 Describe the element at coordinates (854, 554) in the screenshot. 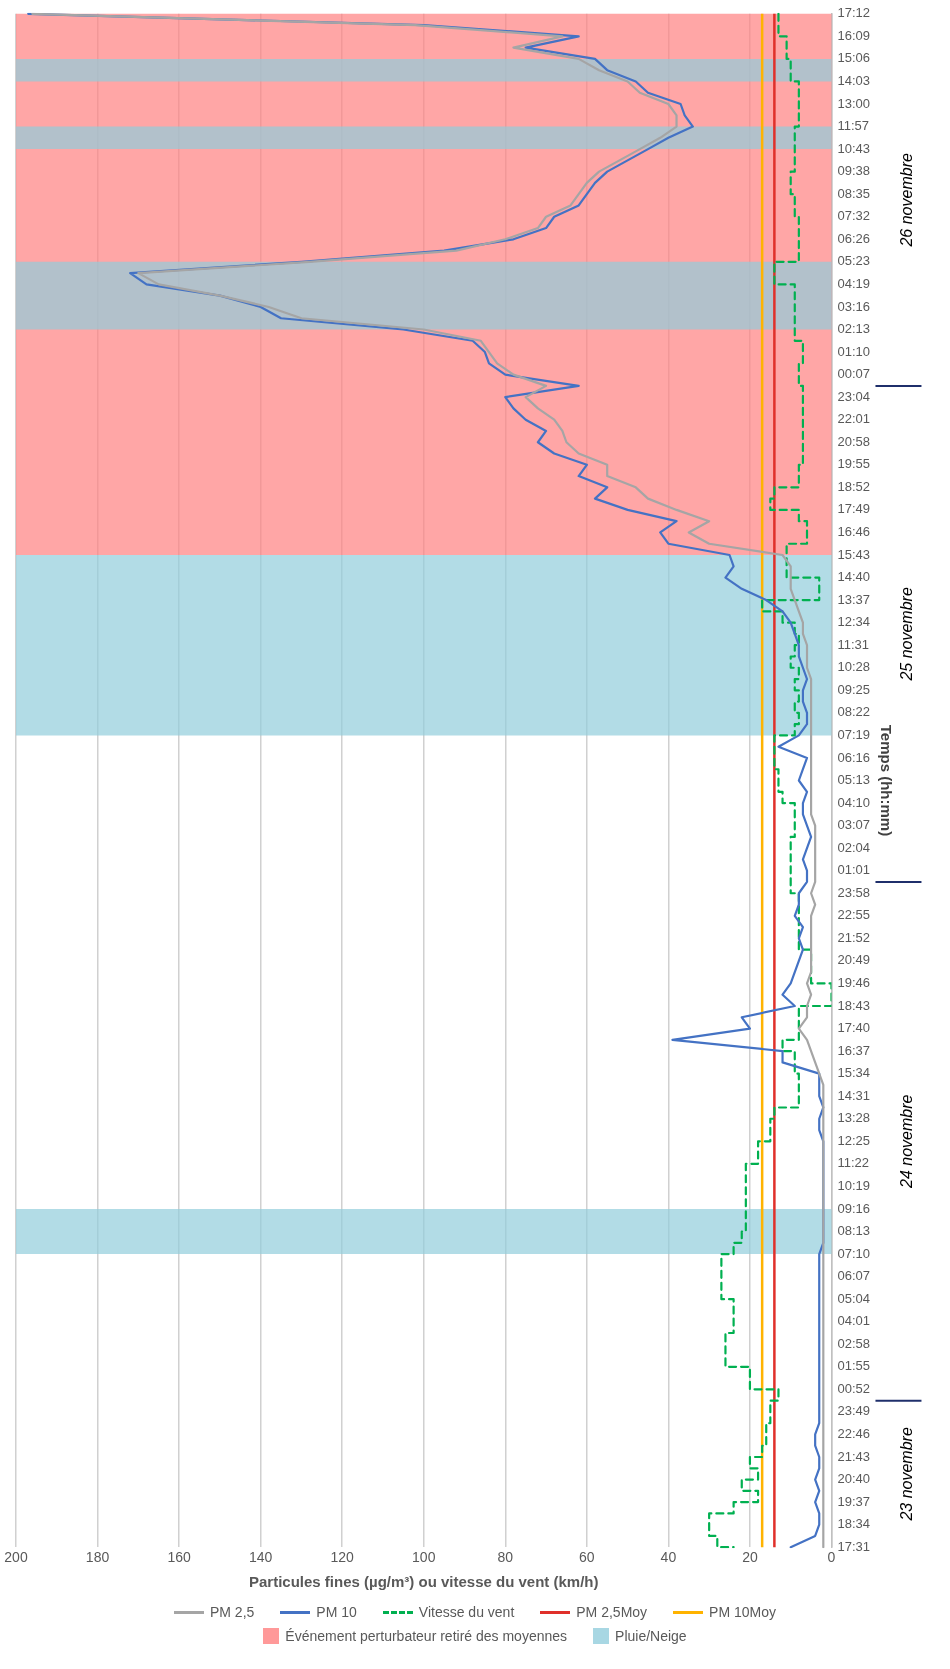

I see `y-tick-label: 15:43` at that location.